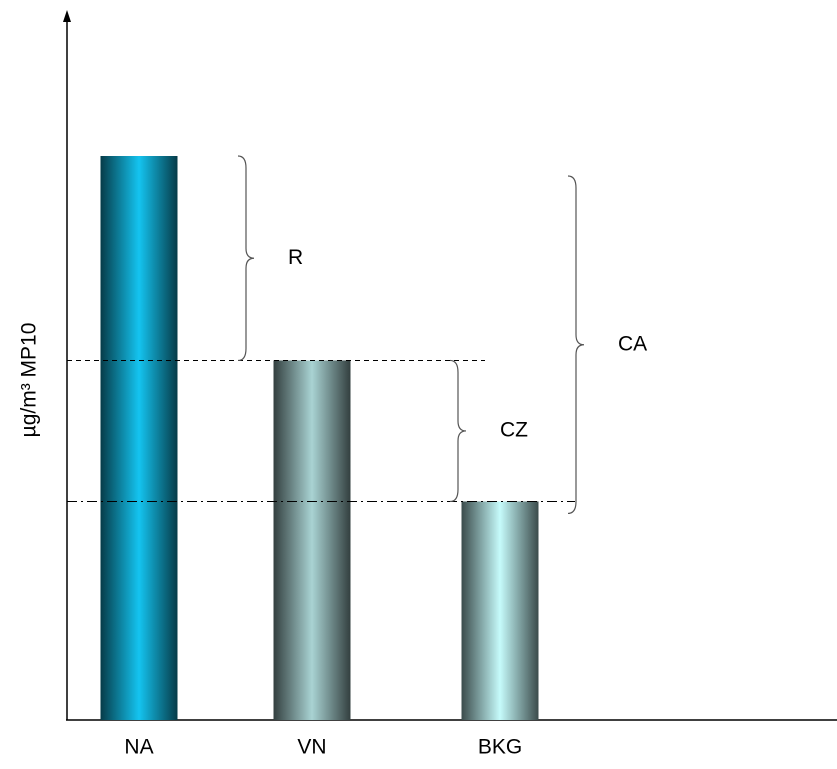 The width and height of the screenshot is (837, 769). I want to click on annotation: R, so click(295, 257).